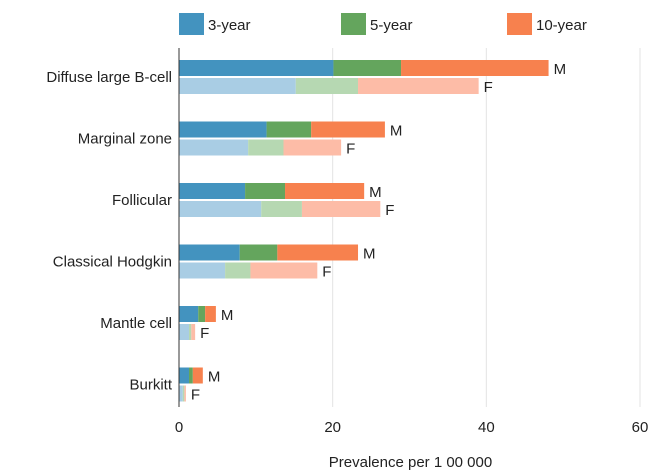 The width and height of the screenshot is (653, 476). Describe the element at coordinates (181, 393) in the screenshot. I see `bar-burkitt-f-3-year` at that location.